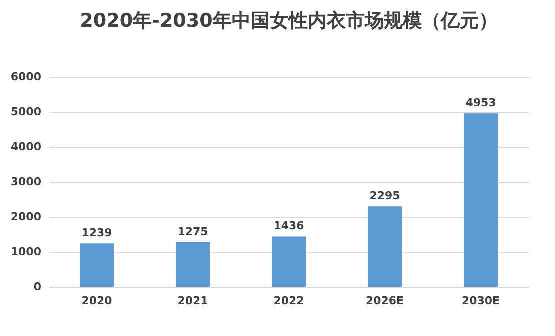 This screenshot has width=555, height=336. I want to click on x-tick-label: 2020, so click(97, 301).